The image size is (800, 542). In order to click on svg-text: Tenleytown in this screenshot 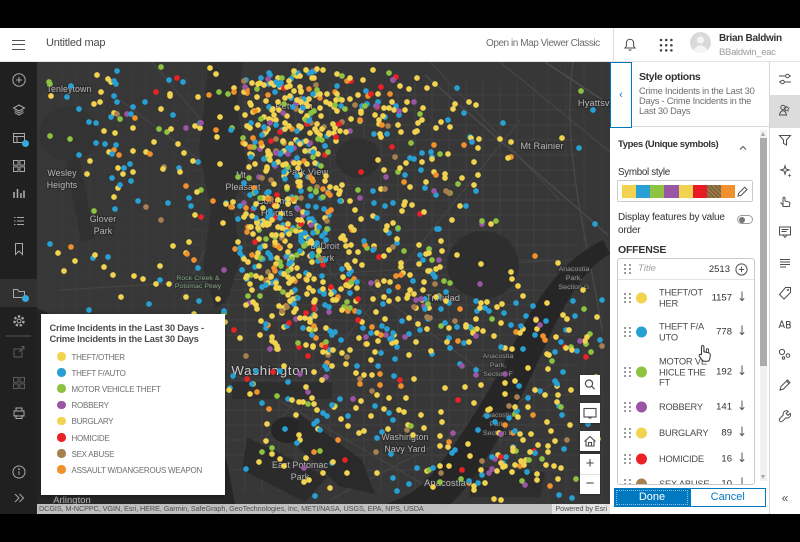, I will do `click(68, 89)`.